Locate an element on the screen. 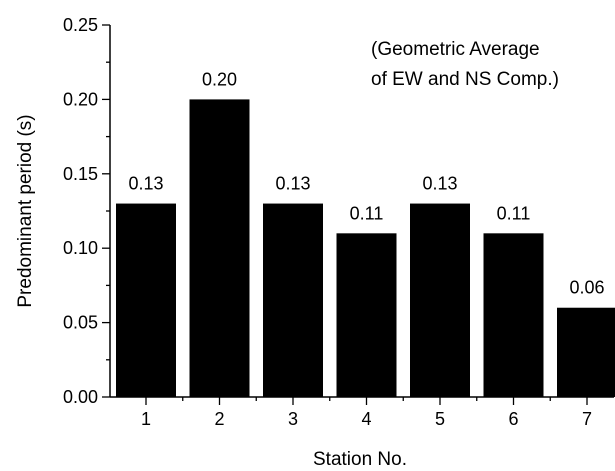 The height and width of the screenshot is (471, 615). annotation-line-2: of EW and NS Comp.) is located at coordinates (465, 79).